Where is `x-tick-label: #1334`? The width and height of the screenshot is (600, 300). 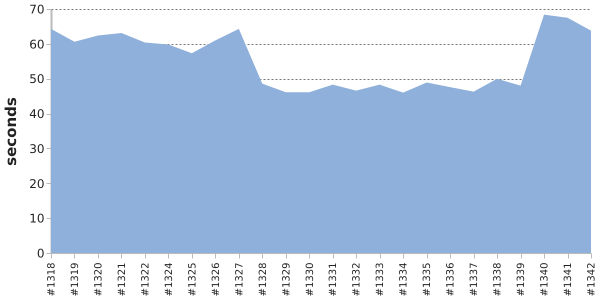
x-tick-label: #1334 is located at coordinates (404, 279).